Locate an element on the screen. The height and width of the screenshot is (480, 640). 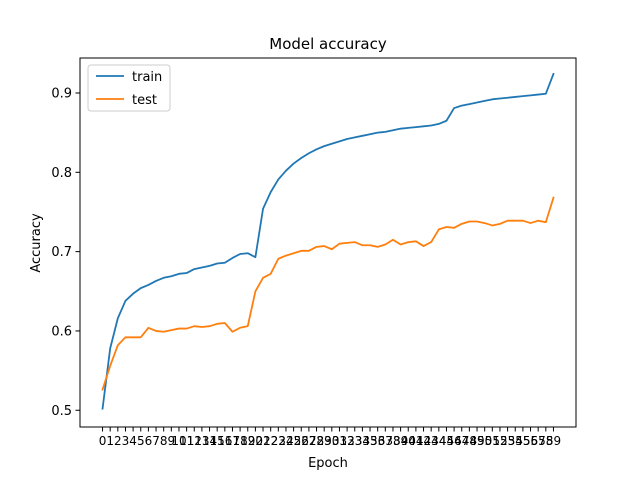
x-tick-label: 54 is located at coordinates (515, 441).